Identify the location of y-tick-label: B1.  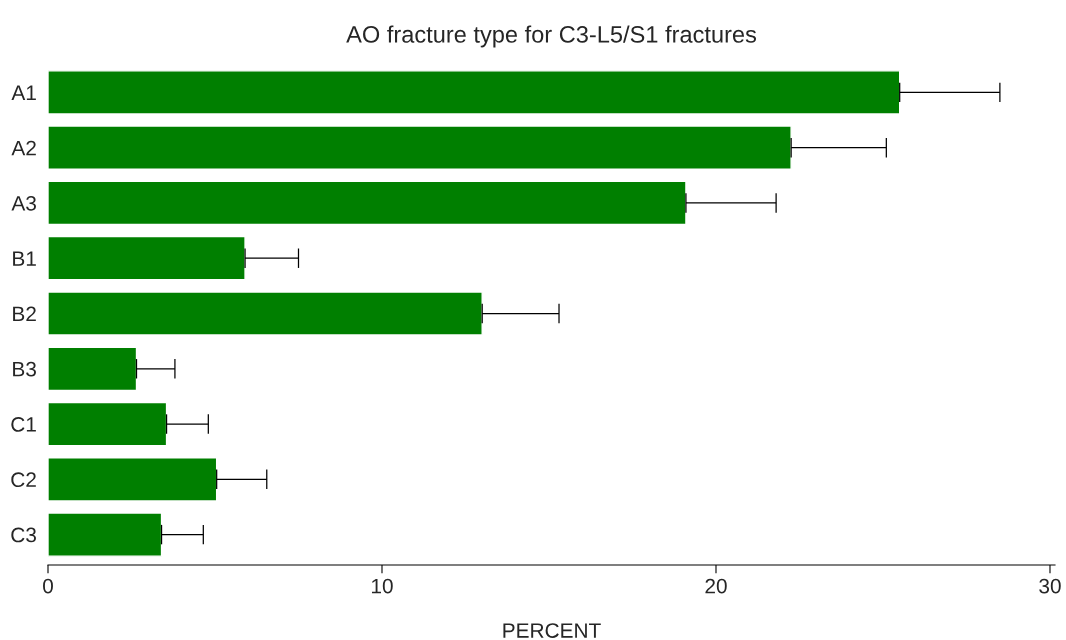
(24, 258).